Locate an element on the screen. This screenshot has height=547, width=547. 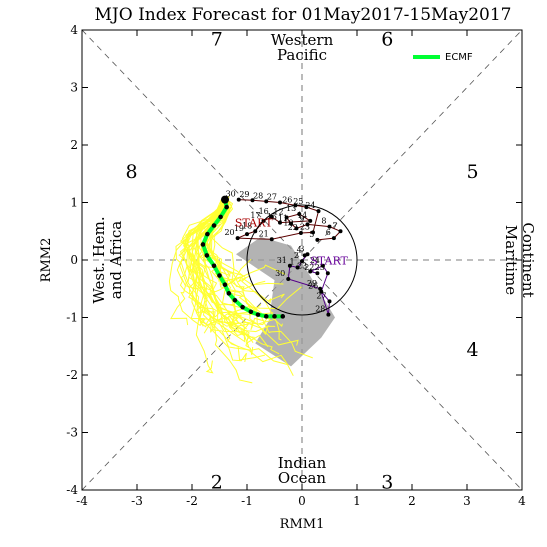
phase-label: 5 is located at coordinates (472, 172).